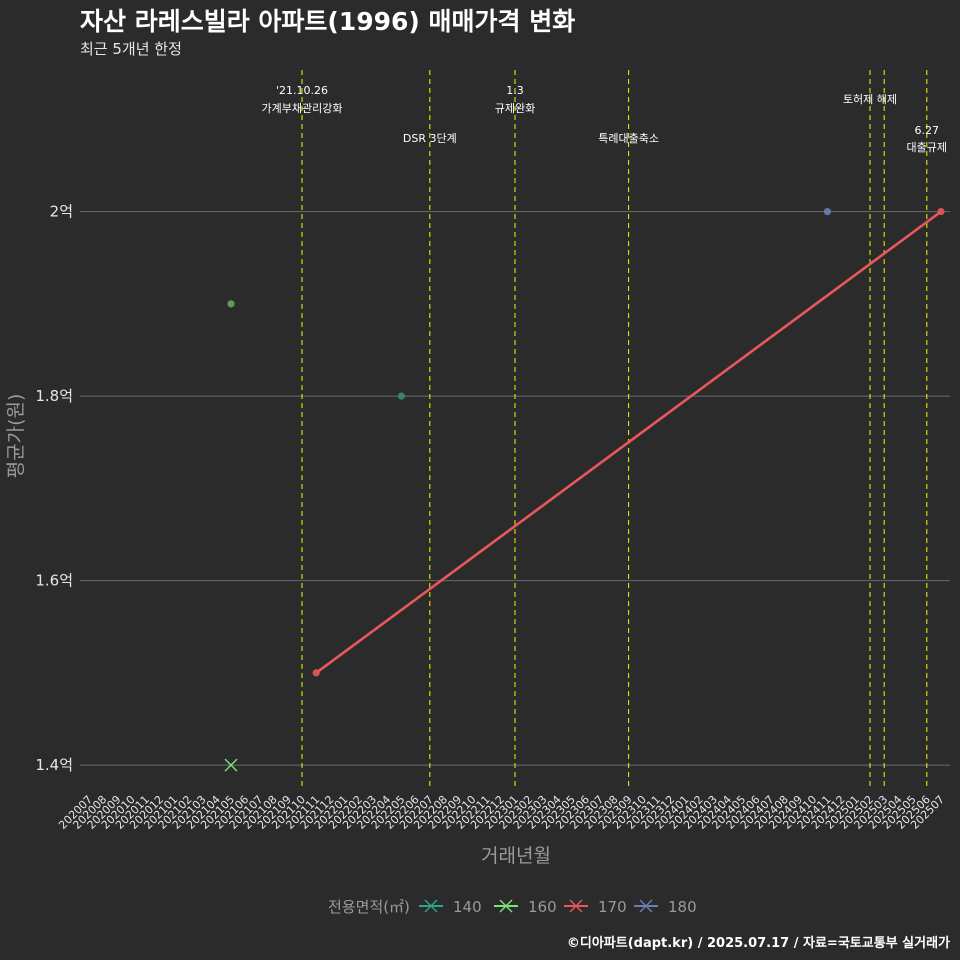  What do you see at coordinates (628, 138) in the screenshot?
I see `event-label: 특례대출축소` at bounding box center [628, 138].